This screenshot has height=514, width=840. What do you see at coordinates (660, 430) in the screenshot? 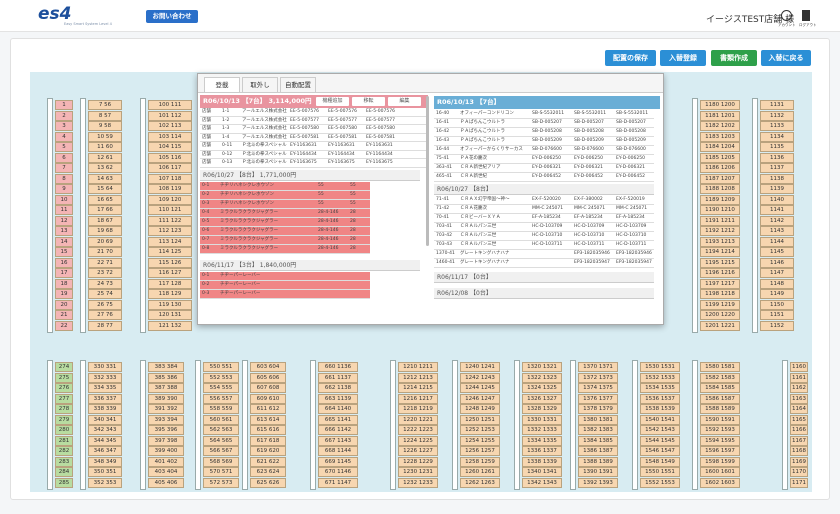
I see `machine-cell: 1542 1543` at bounding box center [660, 430].